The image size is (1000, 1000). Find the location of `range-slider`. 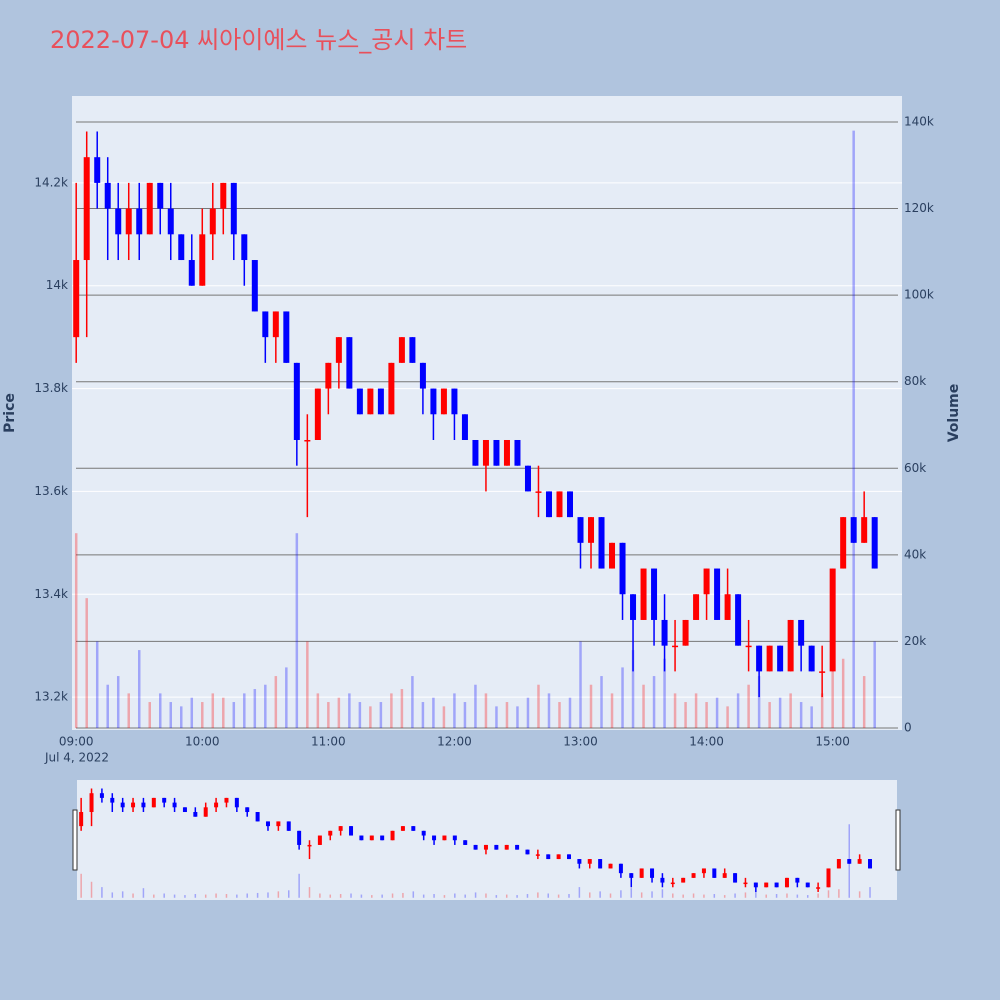

range-slider is located at coordinates (487, 840).